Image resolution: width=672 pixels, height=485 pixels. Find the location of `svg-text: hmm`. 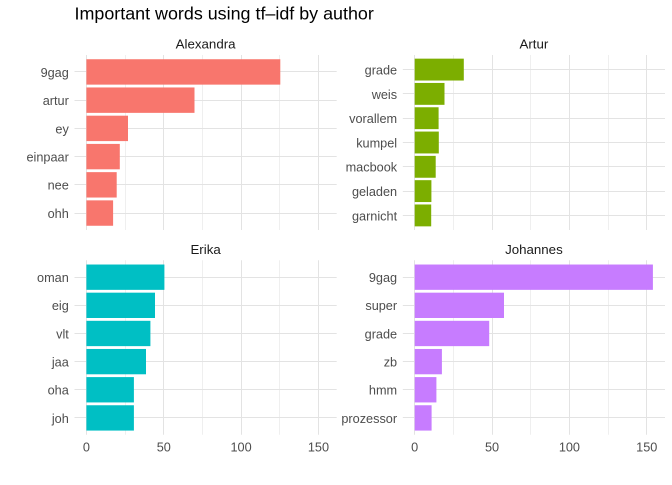

svg-text: hmm is located at coordinates (383, 391).